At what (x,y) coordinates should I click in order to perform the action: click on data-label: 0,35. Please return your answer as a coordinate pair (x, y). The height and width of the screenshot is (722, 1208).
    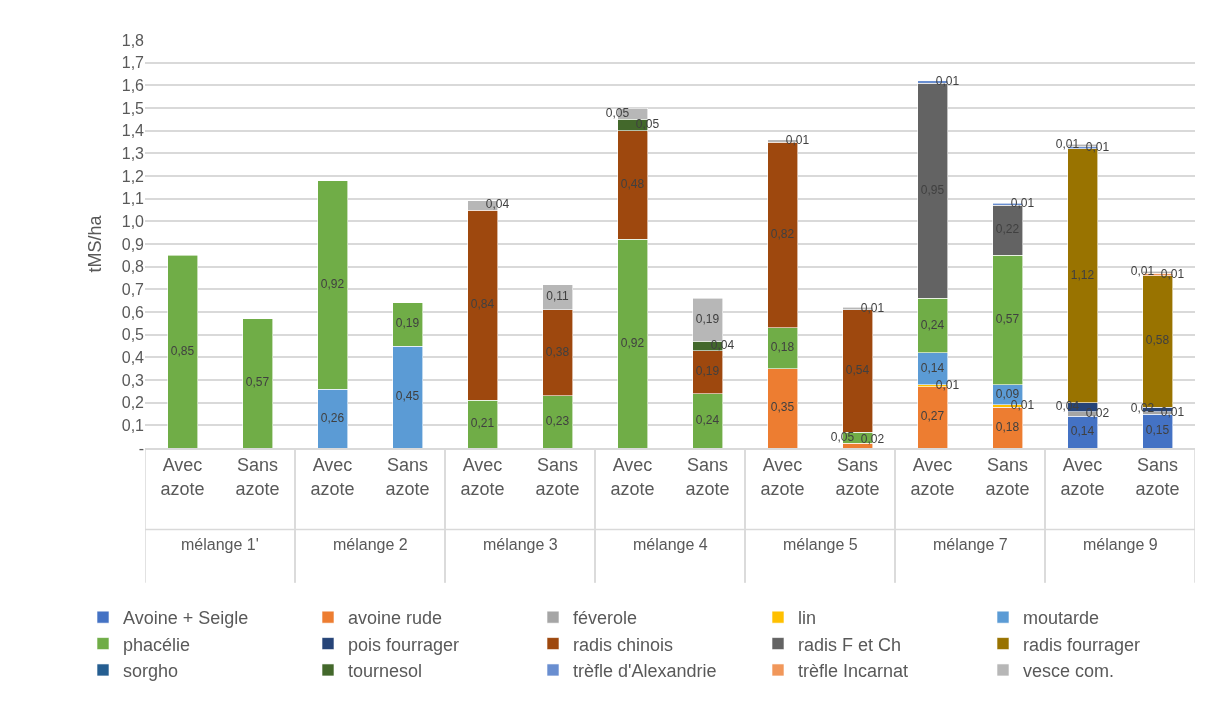
    Looking at the image, I should click on (782, 407).